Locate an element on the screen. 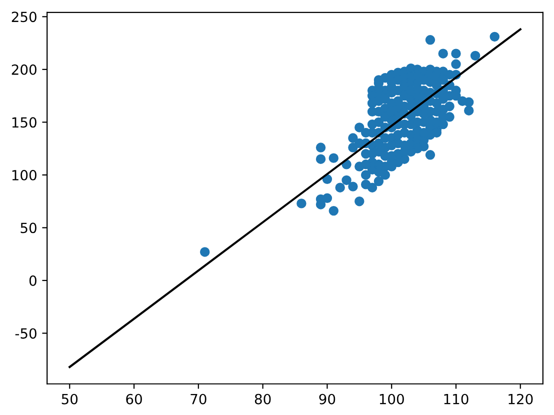  y-tick-label: 200 is located at coordinates (24, 69).